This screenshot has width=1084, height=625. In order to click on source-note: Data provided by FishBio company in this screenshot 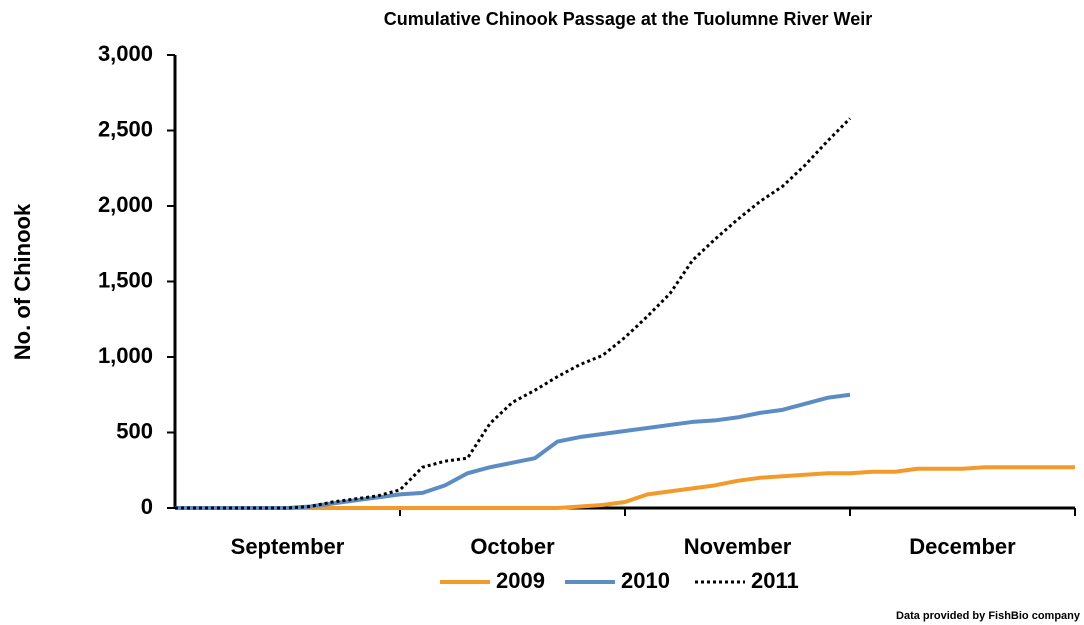, I will do `click(988, 616)`.